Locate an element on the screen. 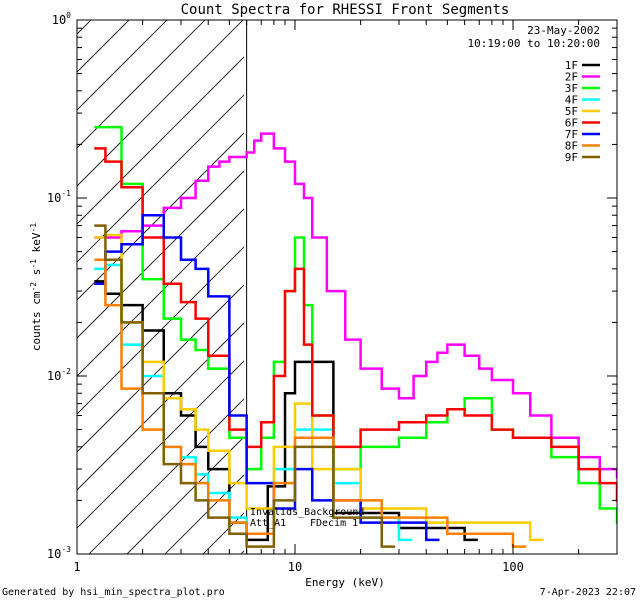 Image resolution: width=640 pixels, height=604 pixels. y-tick-label: 10⁻³ is located at coordinates (59, 553).